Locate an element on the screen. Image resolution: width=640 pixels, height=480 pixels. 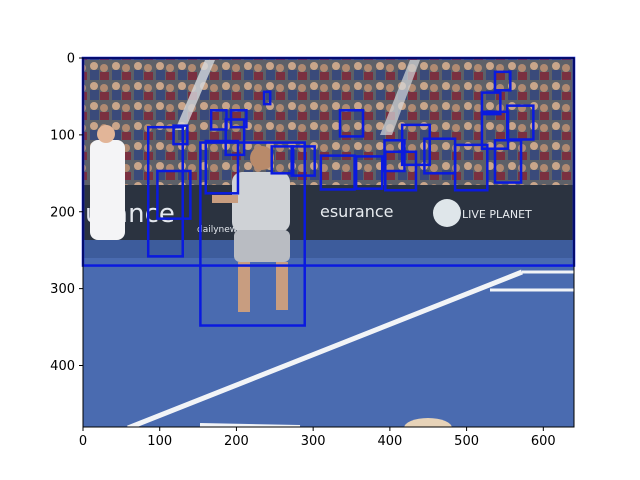
x-tick-label: 0 is located at coordinates (83, 441).